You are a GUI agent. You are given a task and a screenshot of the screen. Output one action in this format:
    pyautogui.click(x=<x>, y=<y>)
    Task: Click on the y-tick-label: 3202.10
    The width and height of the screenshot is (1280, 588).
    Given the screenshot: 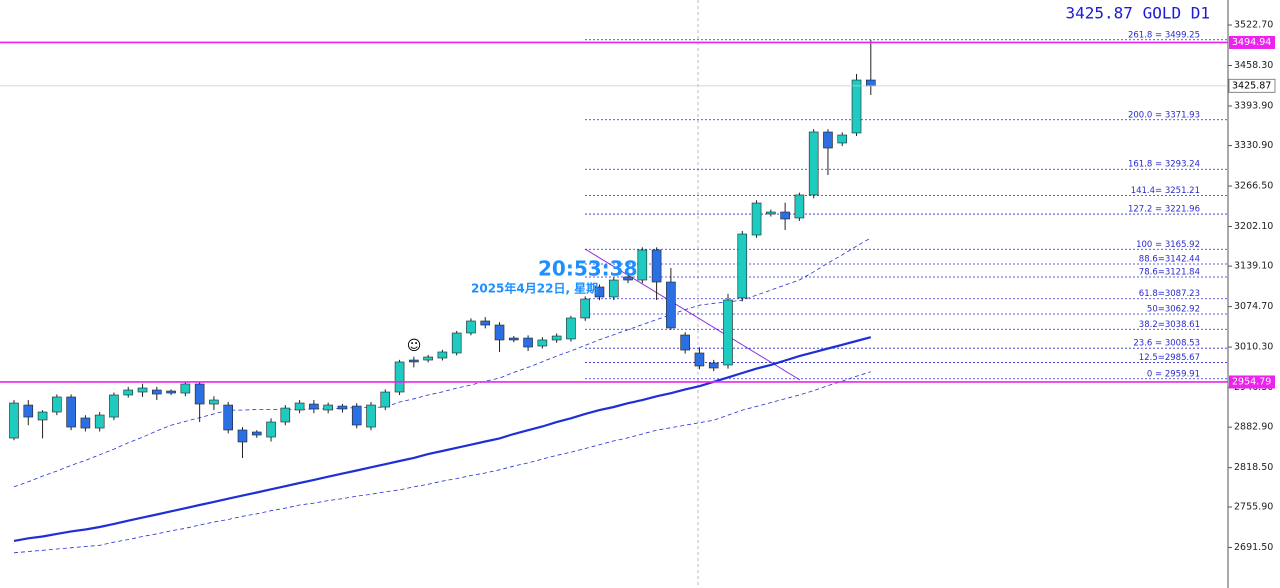 What is the action you would take?
    pyautogui.click(x=1253, y=226)
    